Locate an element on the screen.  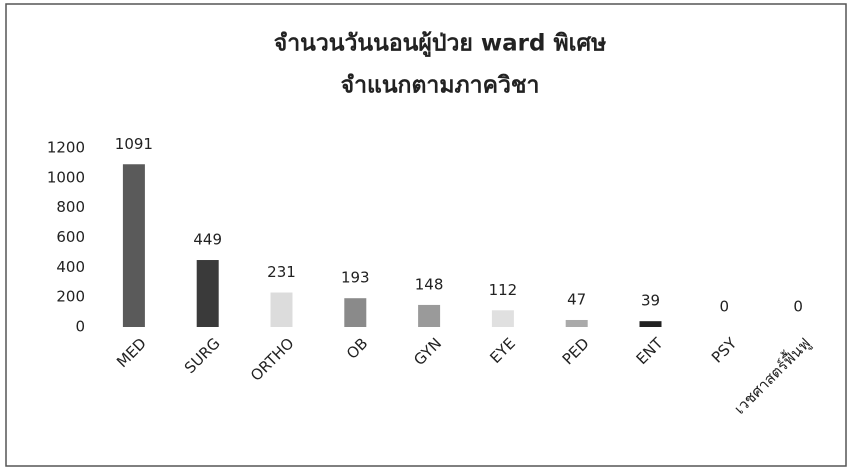
y-tick-label: 600 is located at coordinates (70, 237).